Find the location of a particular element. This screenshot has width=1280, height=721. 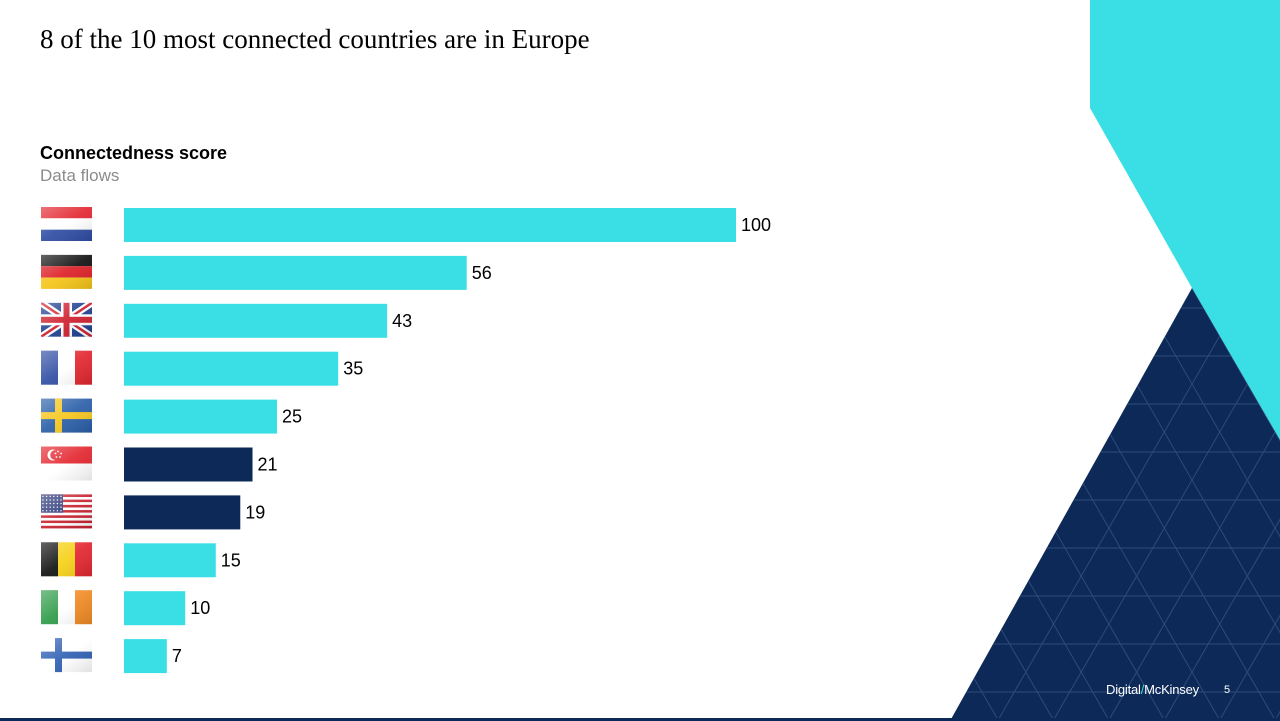

sweden-flag-icon is located at coordinates (66, 415).